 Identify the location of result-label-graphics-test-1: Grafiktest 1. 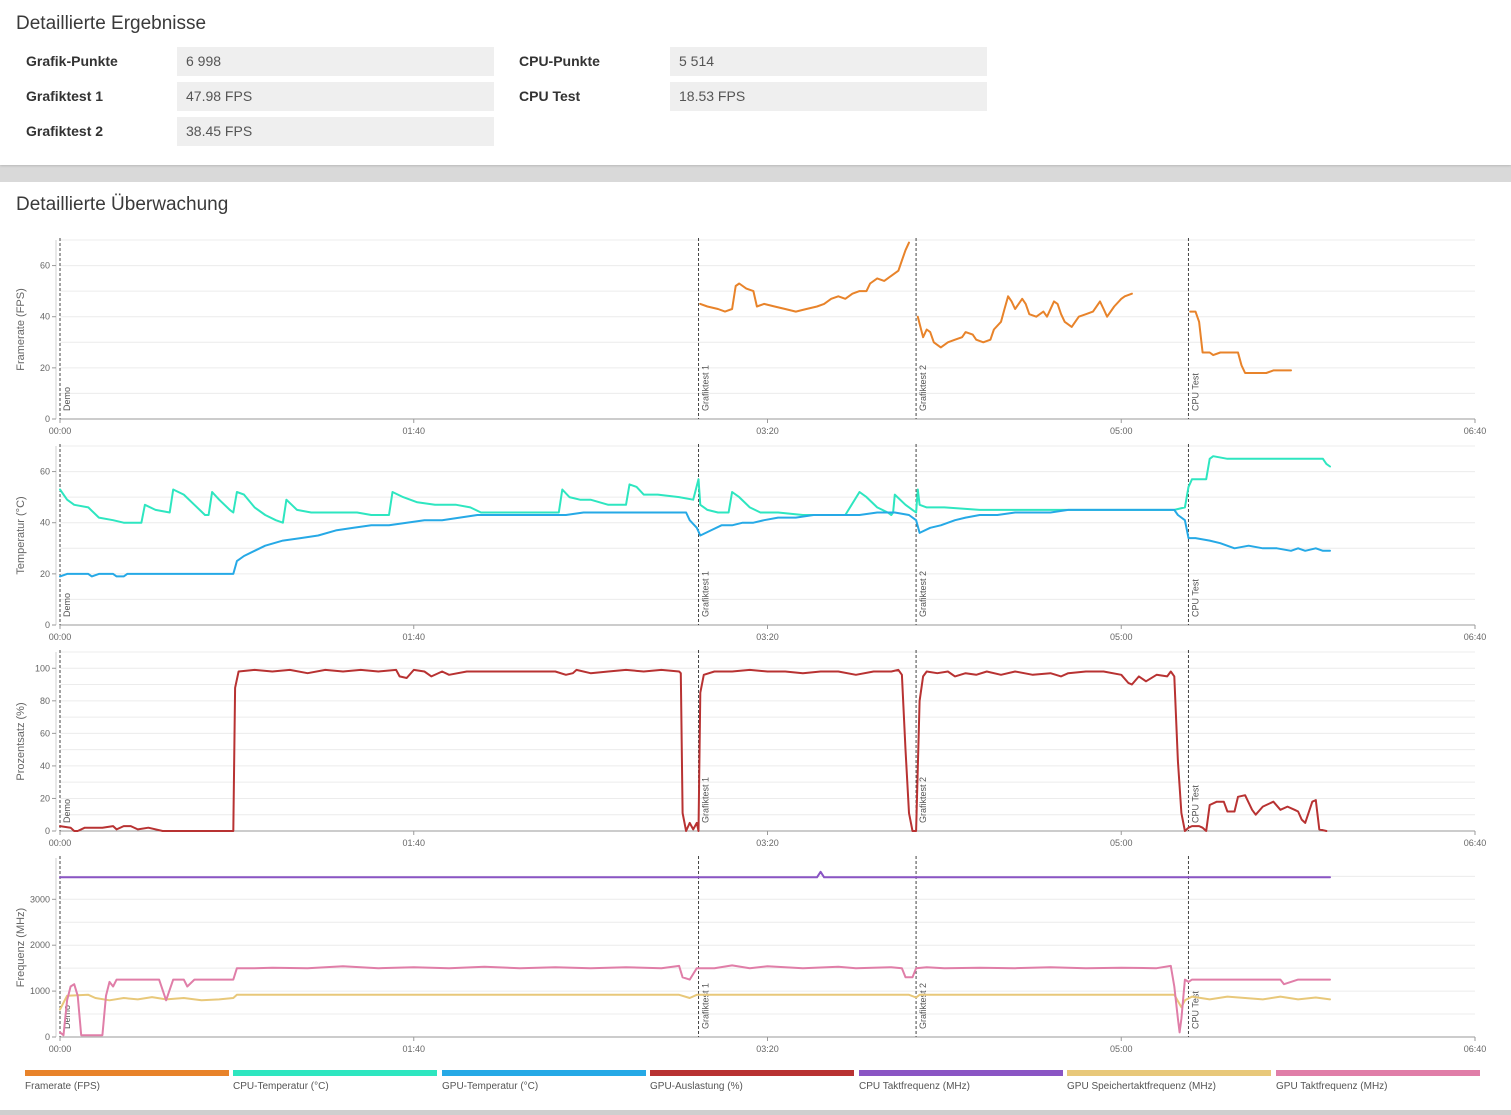
(65, 96).